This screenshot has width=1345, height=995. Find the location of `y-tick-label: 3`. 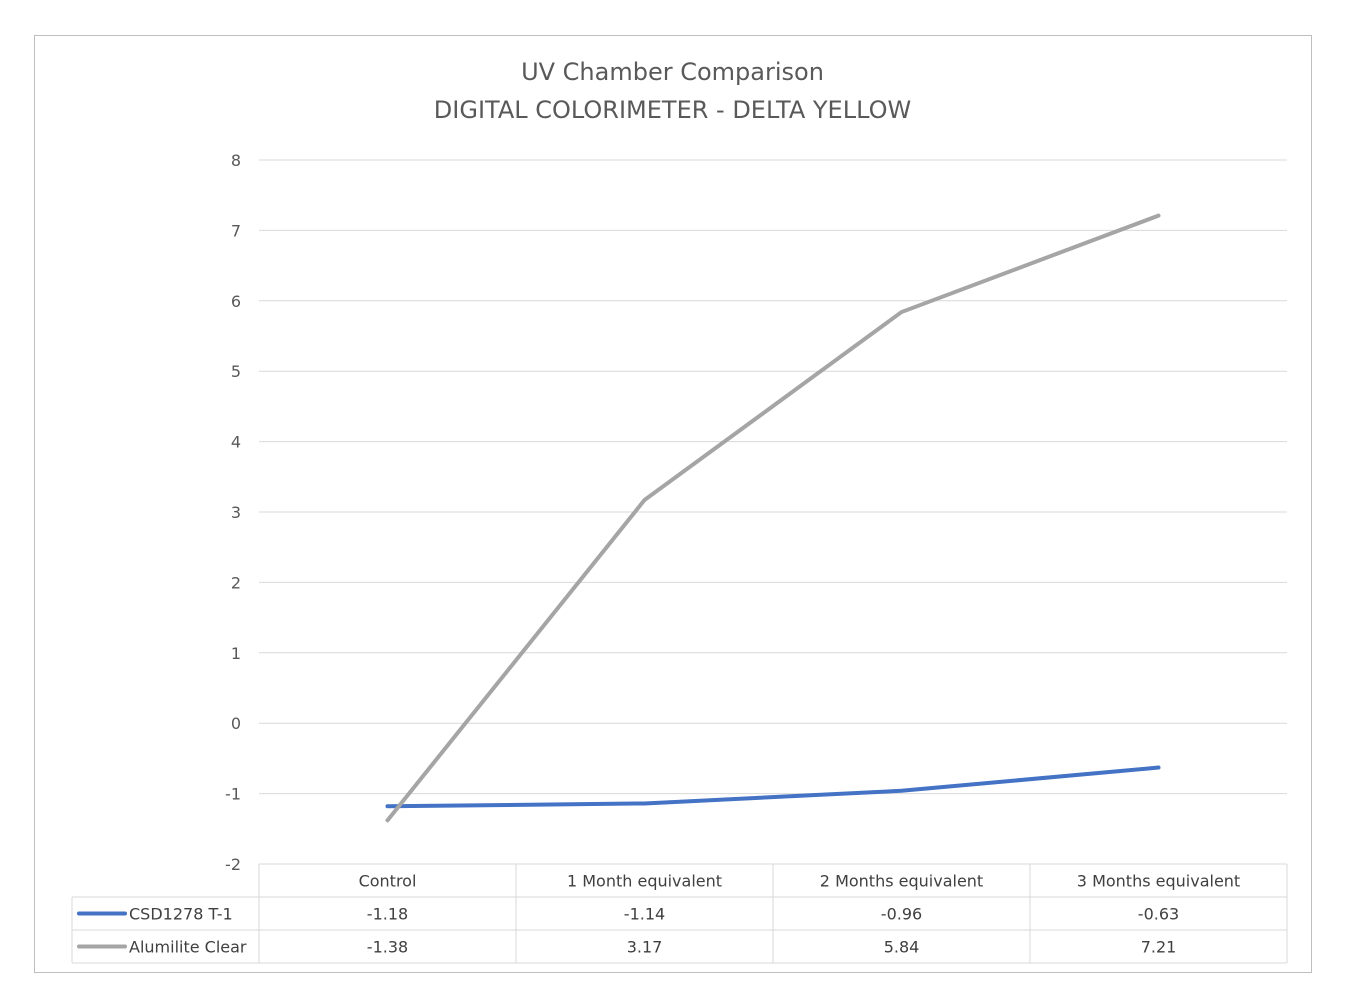

y-tick-label: 3 is located at coordinates (236, 512).